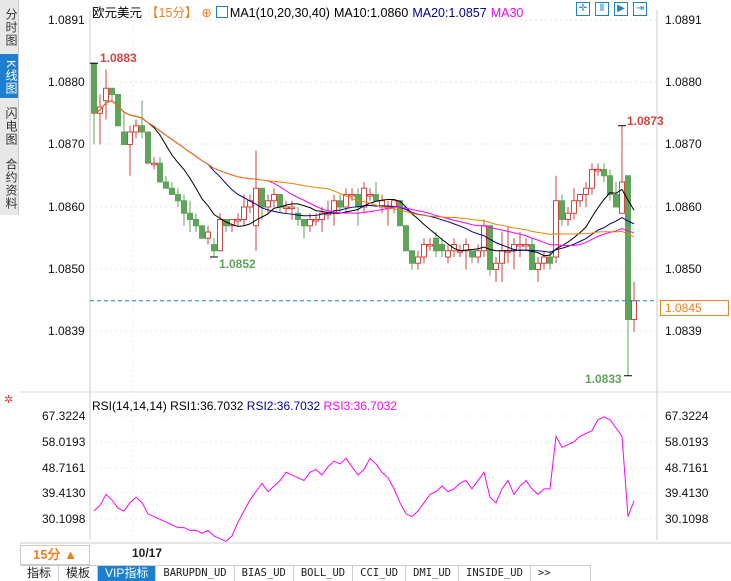  Describe the element at coordinates (602, 9) in the screenshot. I see `range-icon: Ⅱ` at that location.